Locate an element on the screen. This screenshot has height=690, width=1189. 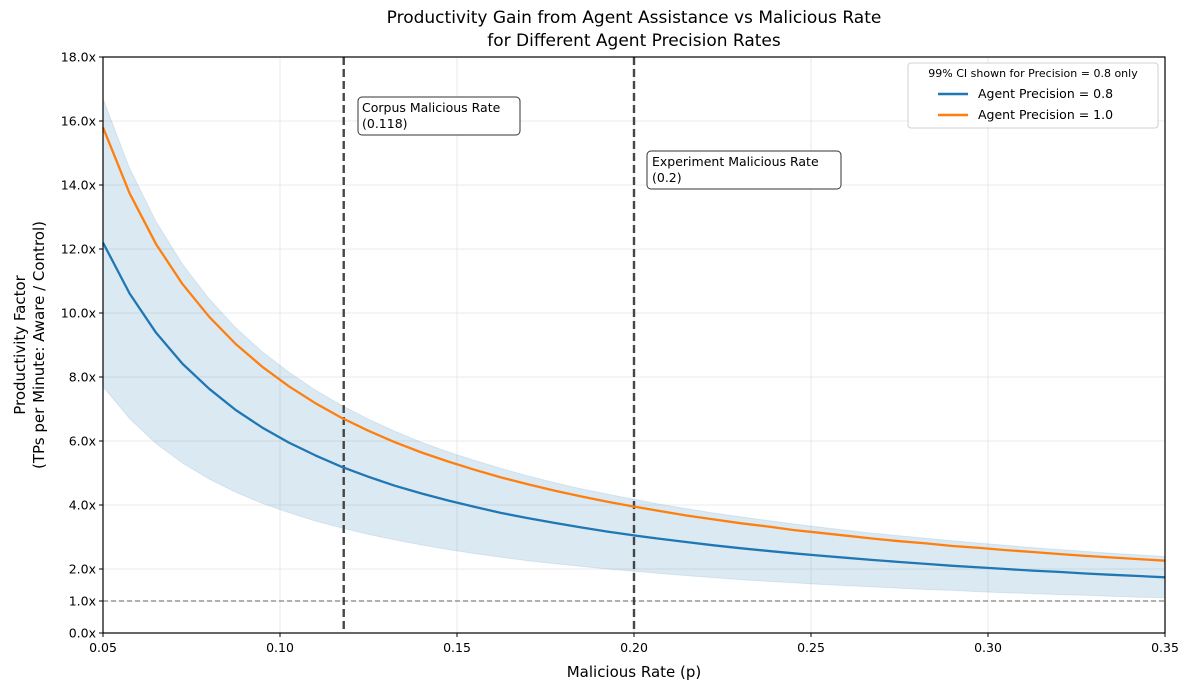
x-tick-label: 0.30 is located at coordinates (988, 647).